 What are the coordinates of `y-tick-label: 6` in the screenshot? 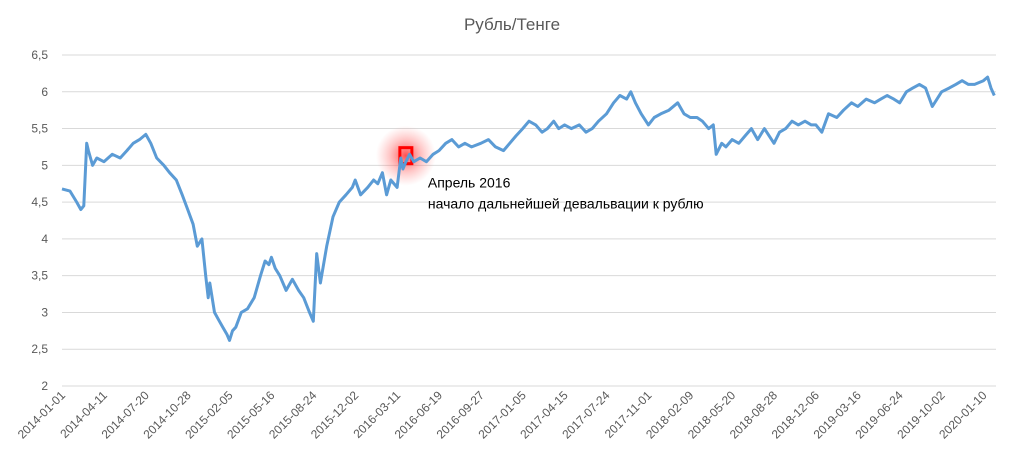 It's located at (44, 92).